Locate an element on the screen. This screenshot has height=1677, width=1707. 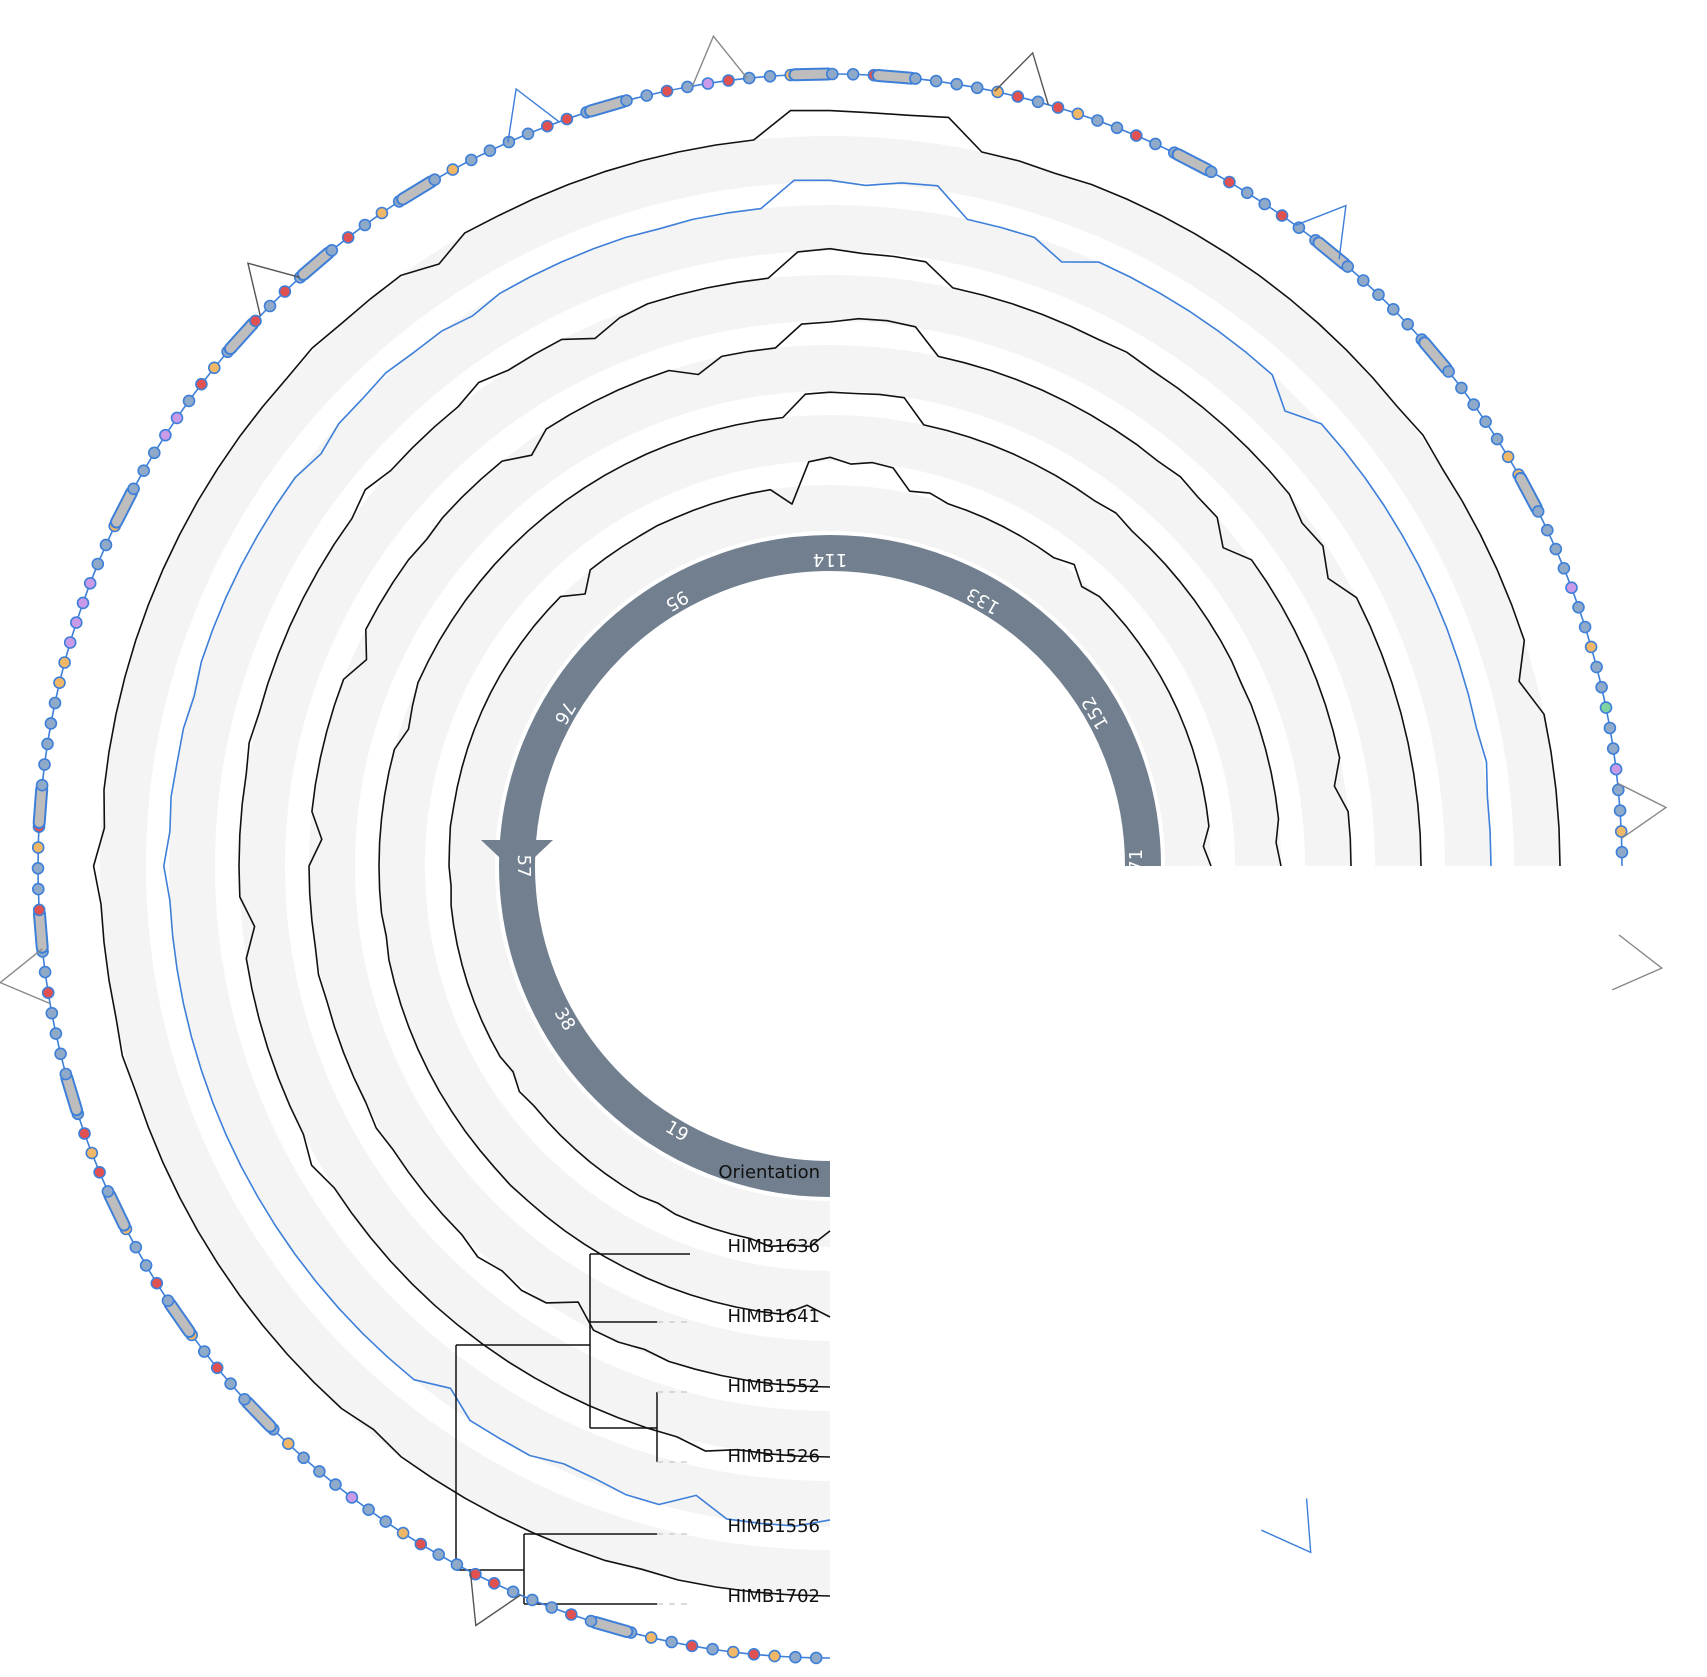
track-label: HIMB1641 is located at coordinates (773, 1316).